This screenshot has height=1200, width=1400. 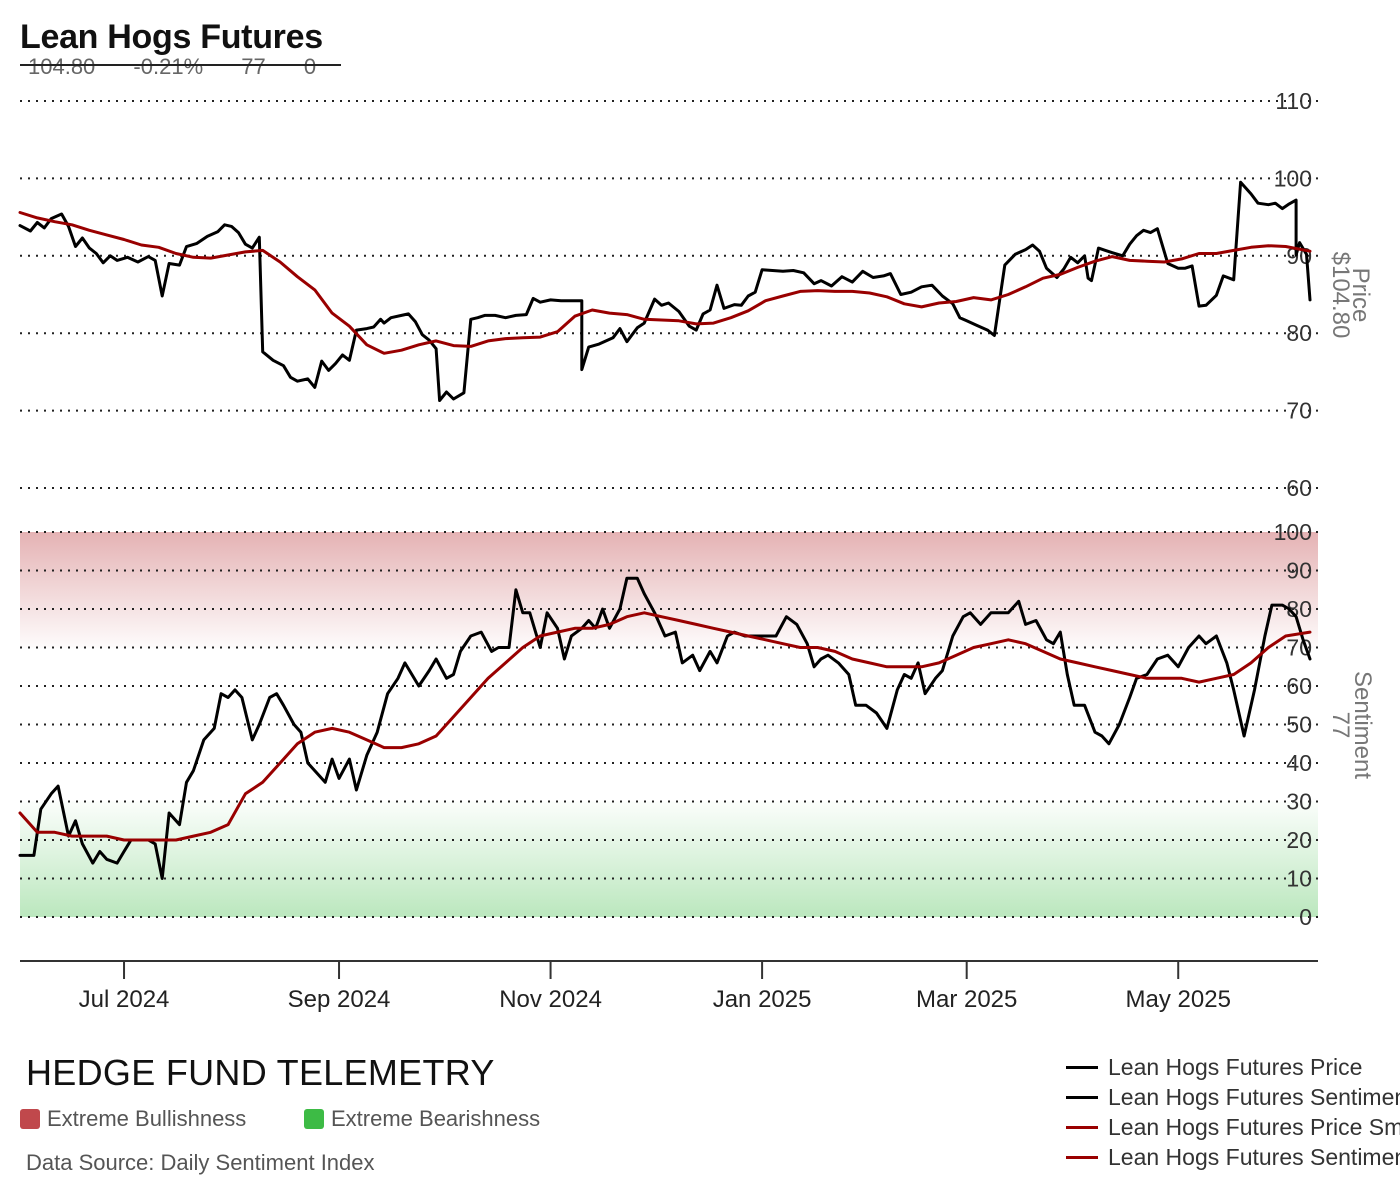 What do you see at coordinates (1299, 840) in the screenshot?
I see `sentiment-tick-label: 20` at bounding box center [1299, 840].